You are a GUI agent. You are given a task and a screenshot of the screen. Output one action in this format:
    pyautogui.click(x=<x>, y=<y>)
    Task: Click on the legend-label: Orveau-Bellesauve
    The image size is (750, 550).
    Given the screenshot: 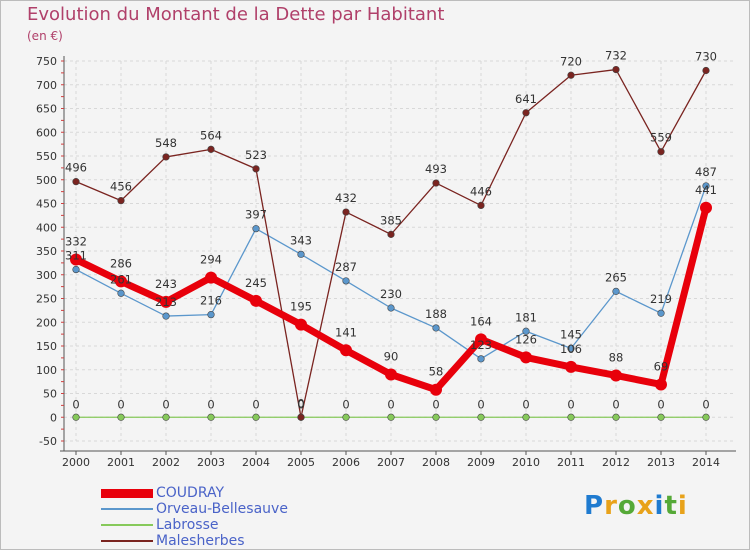 What is the action you would take?
    pyautogui.click(x=222, y=509)
    